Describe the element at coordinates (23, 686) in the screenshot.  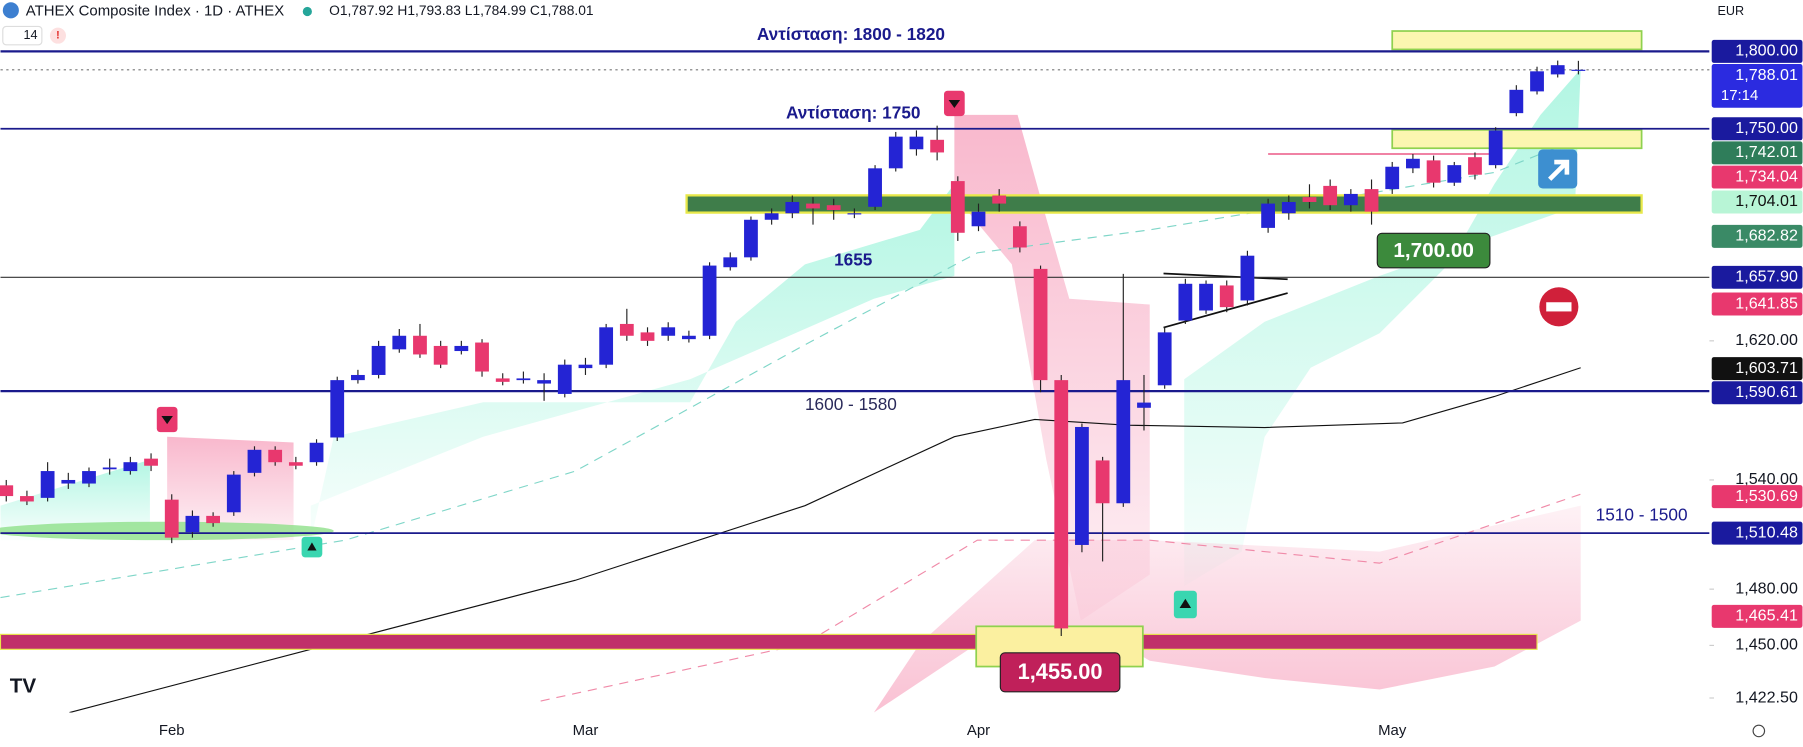
I see `logo: TV` at that location.